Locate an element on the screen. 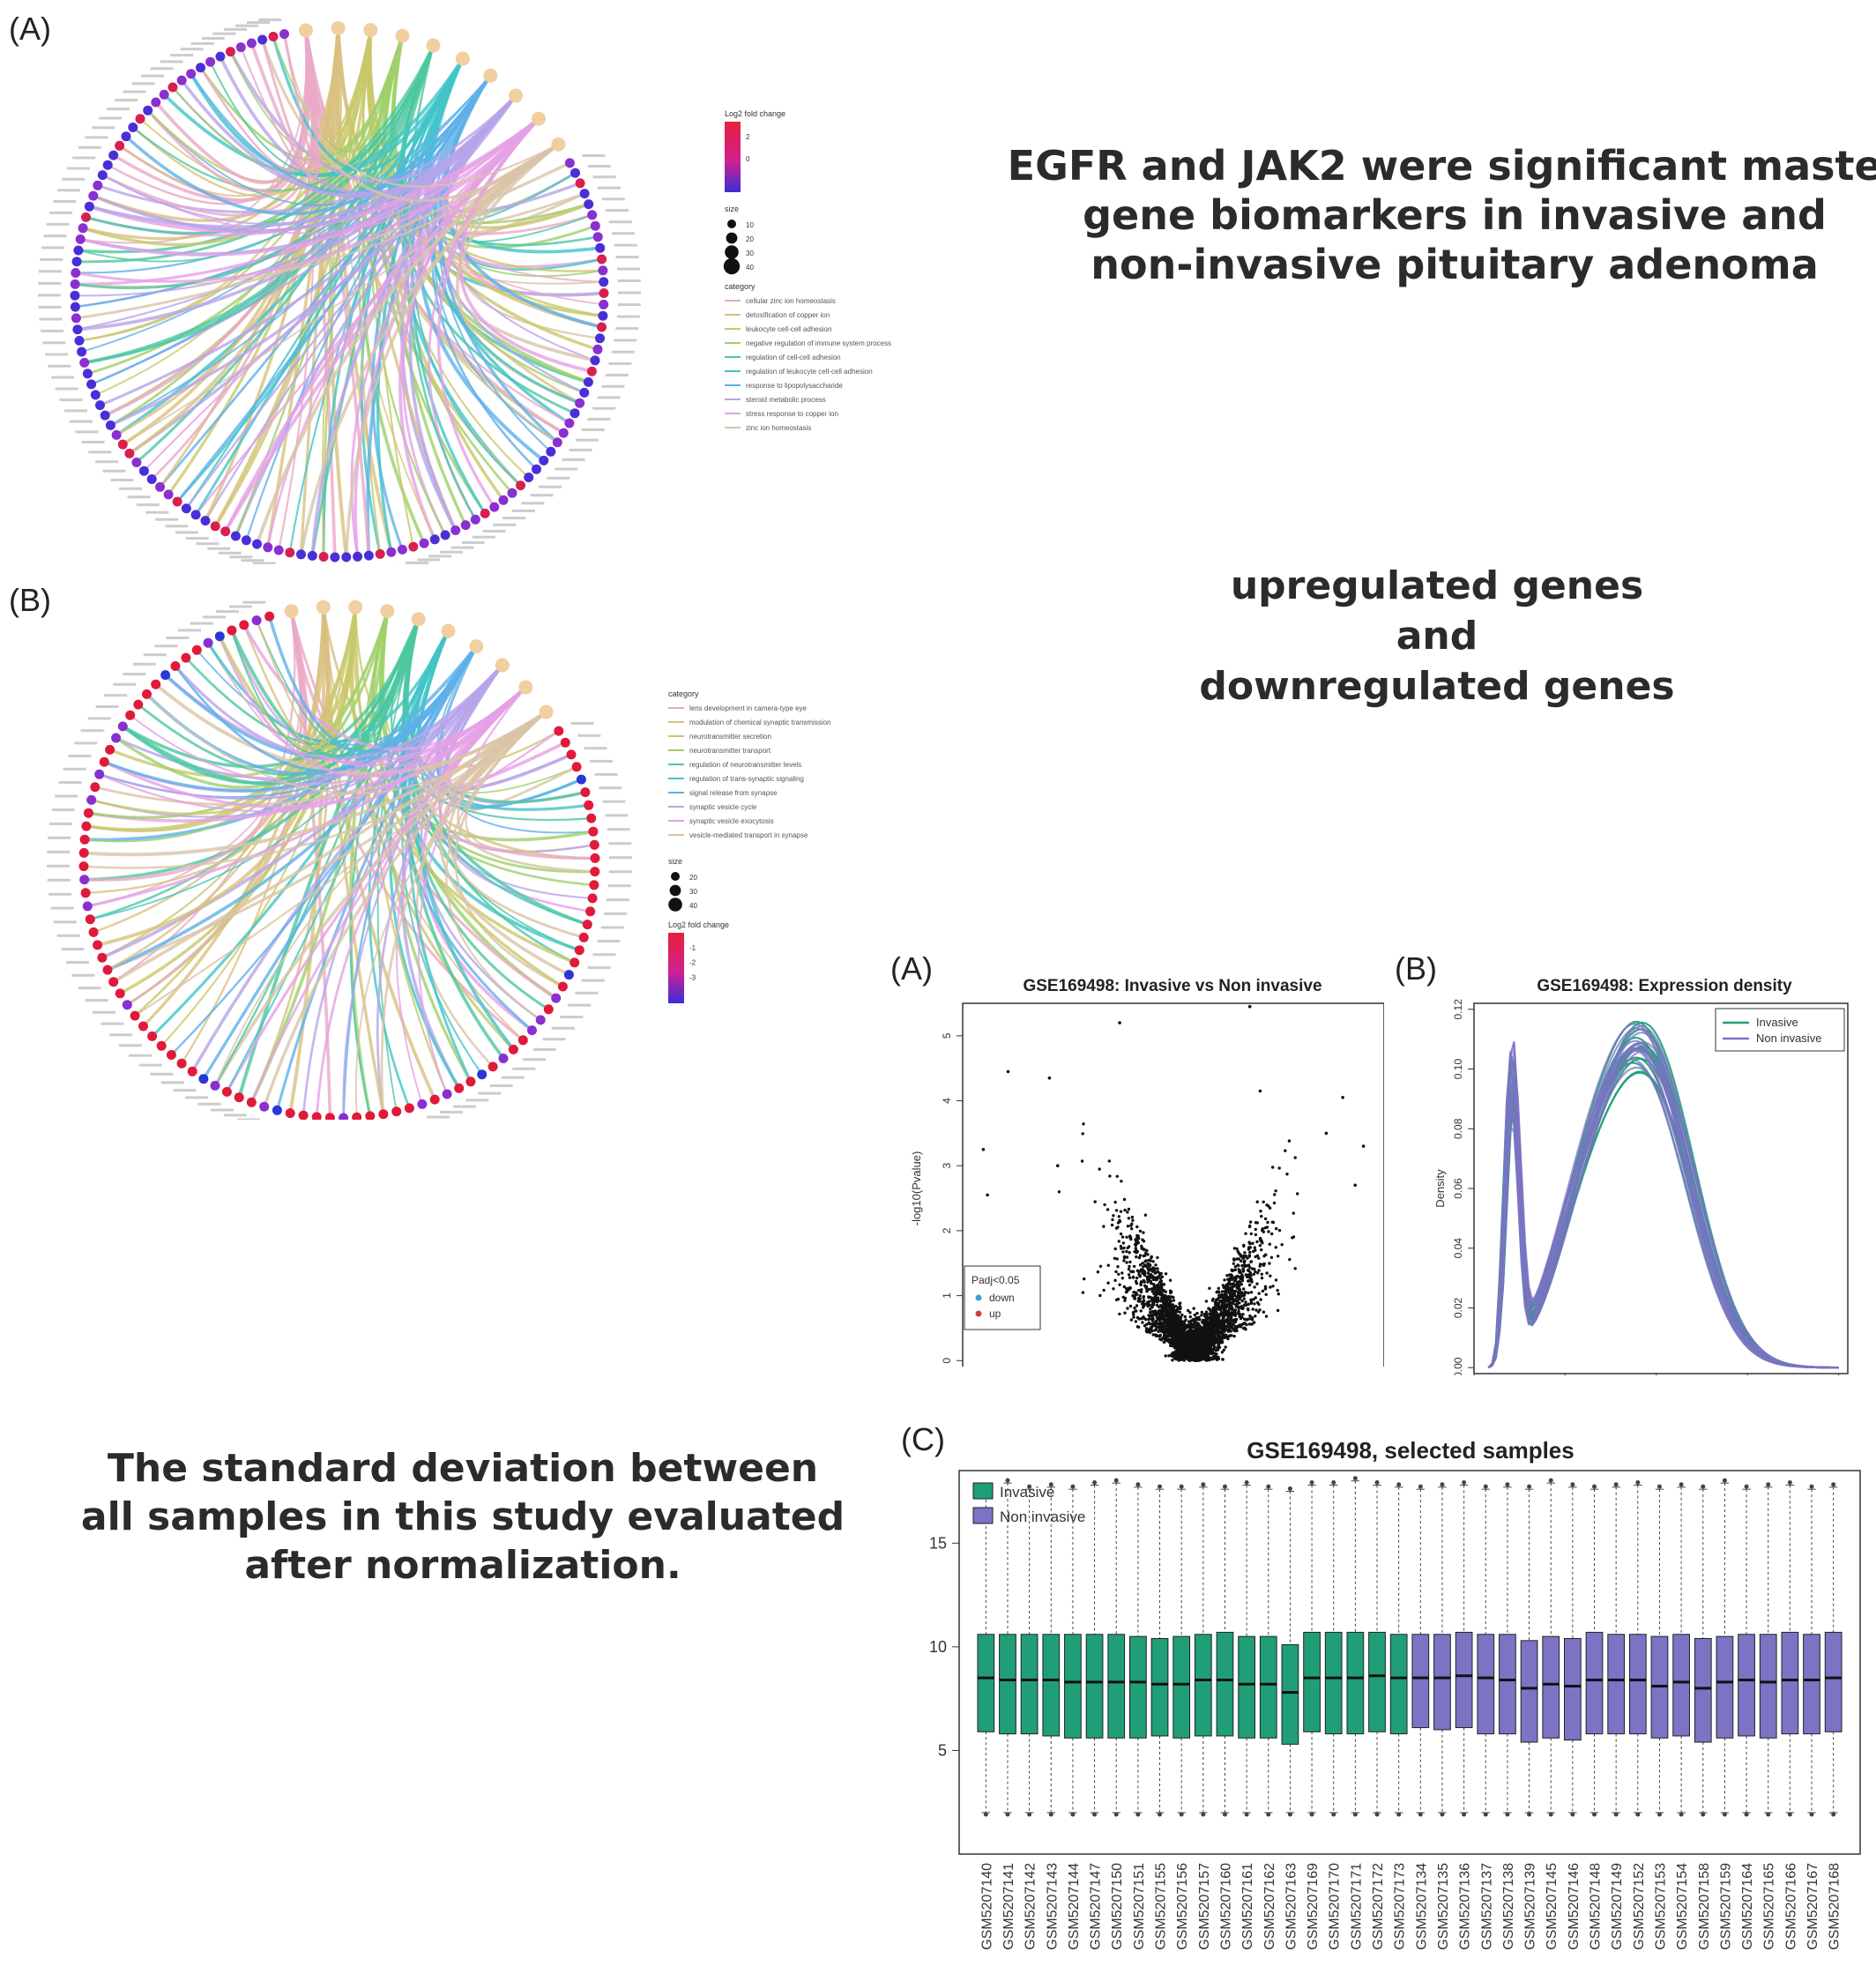  category-node is located at coordinates (291, 611).